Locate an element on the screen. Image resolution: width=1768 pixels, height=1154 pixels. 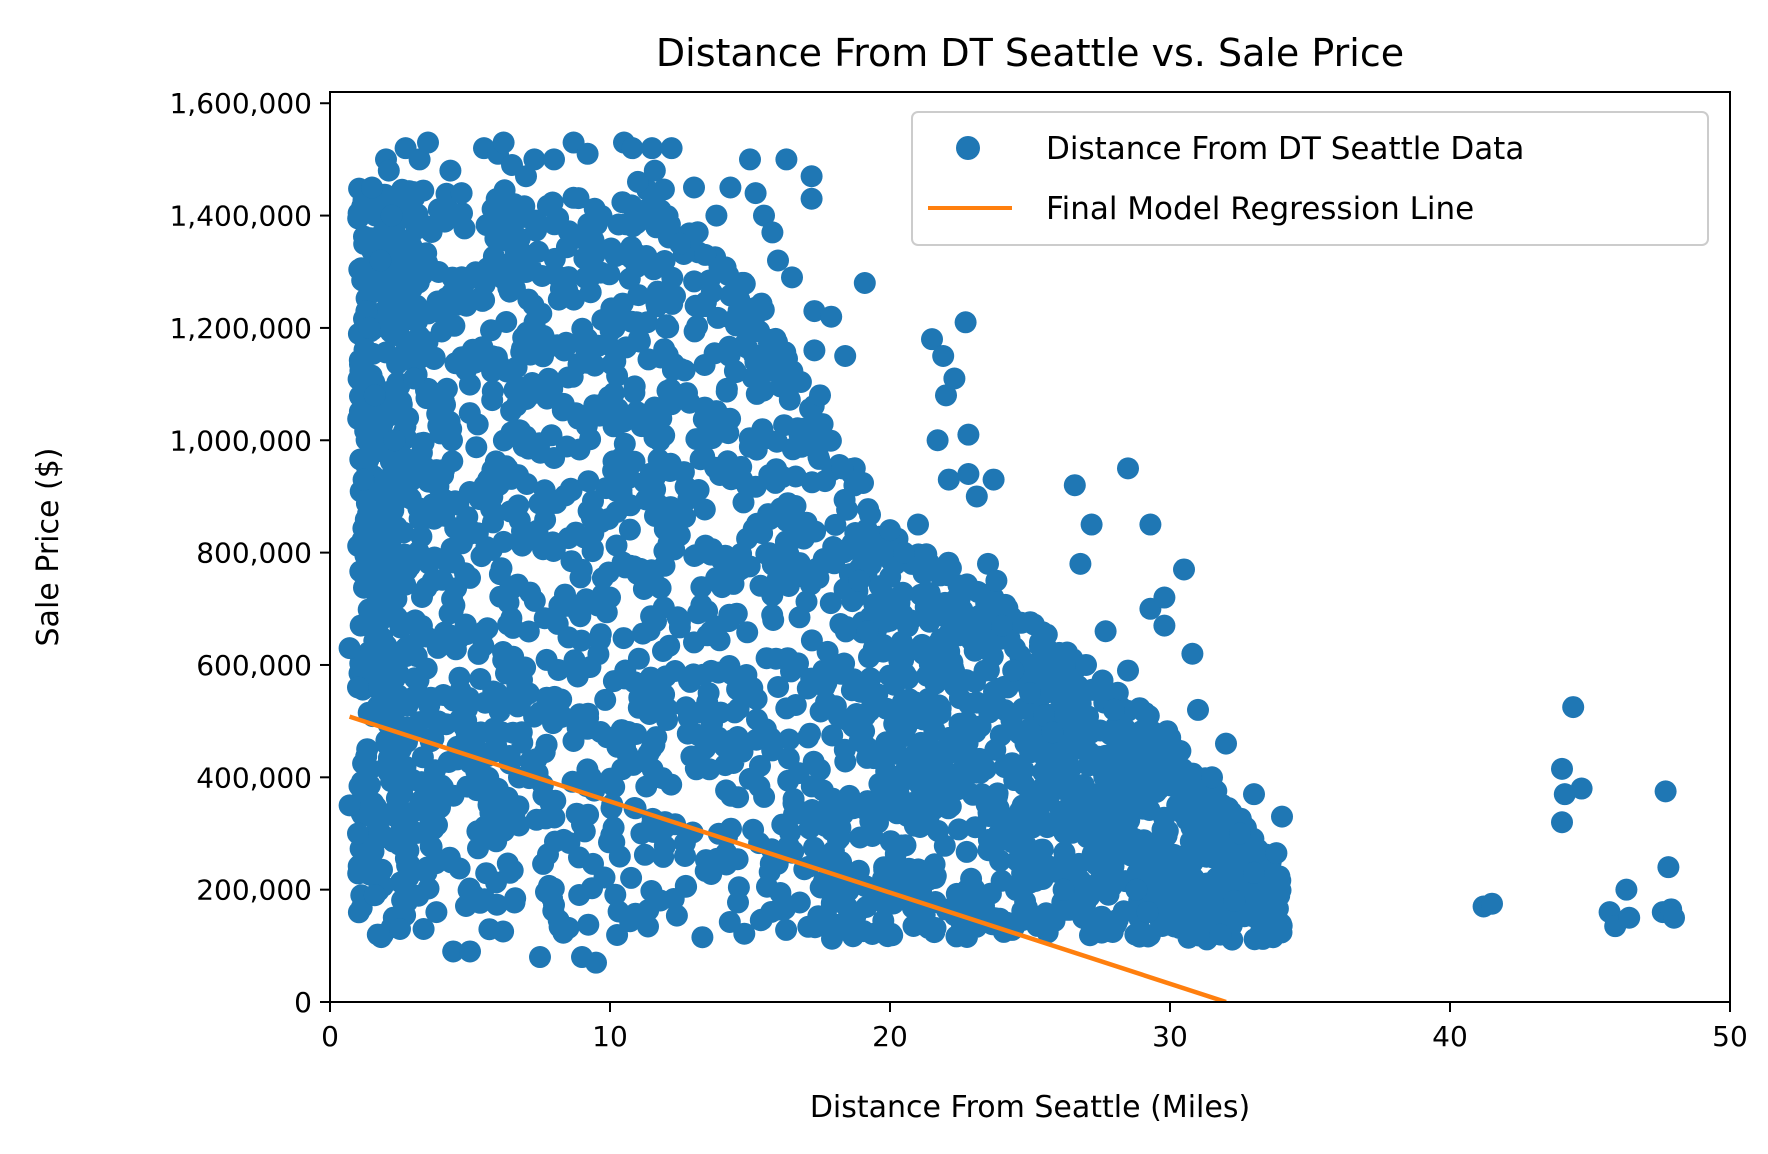
regression-series is located at coordinates (787, 858).